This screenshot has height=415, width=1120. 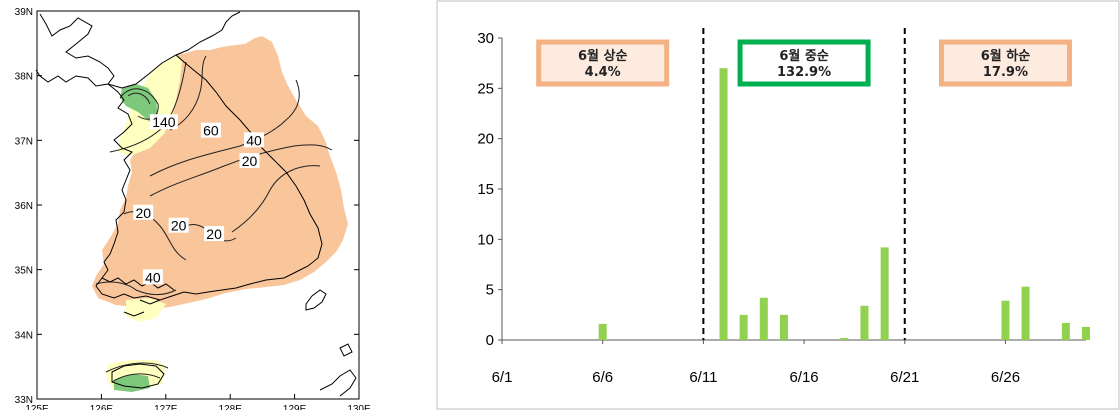 I want to click on y-tick-label: 30, so click(x=485, y=38).